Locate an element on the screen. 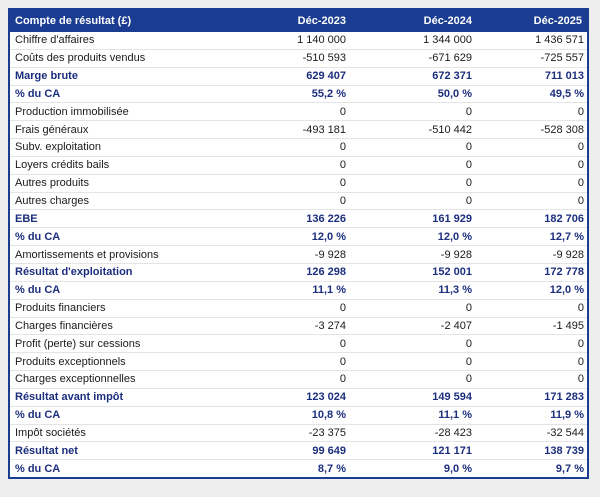 Image resolution: width=600 pixels, height=497 pixels. row-value: 99 649 is located at coordinates (329, 450).